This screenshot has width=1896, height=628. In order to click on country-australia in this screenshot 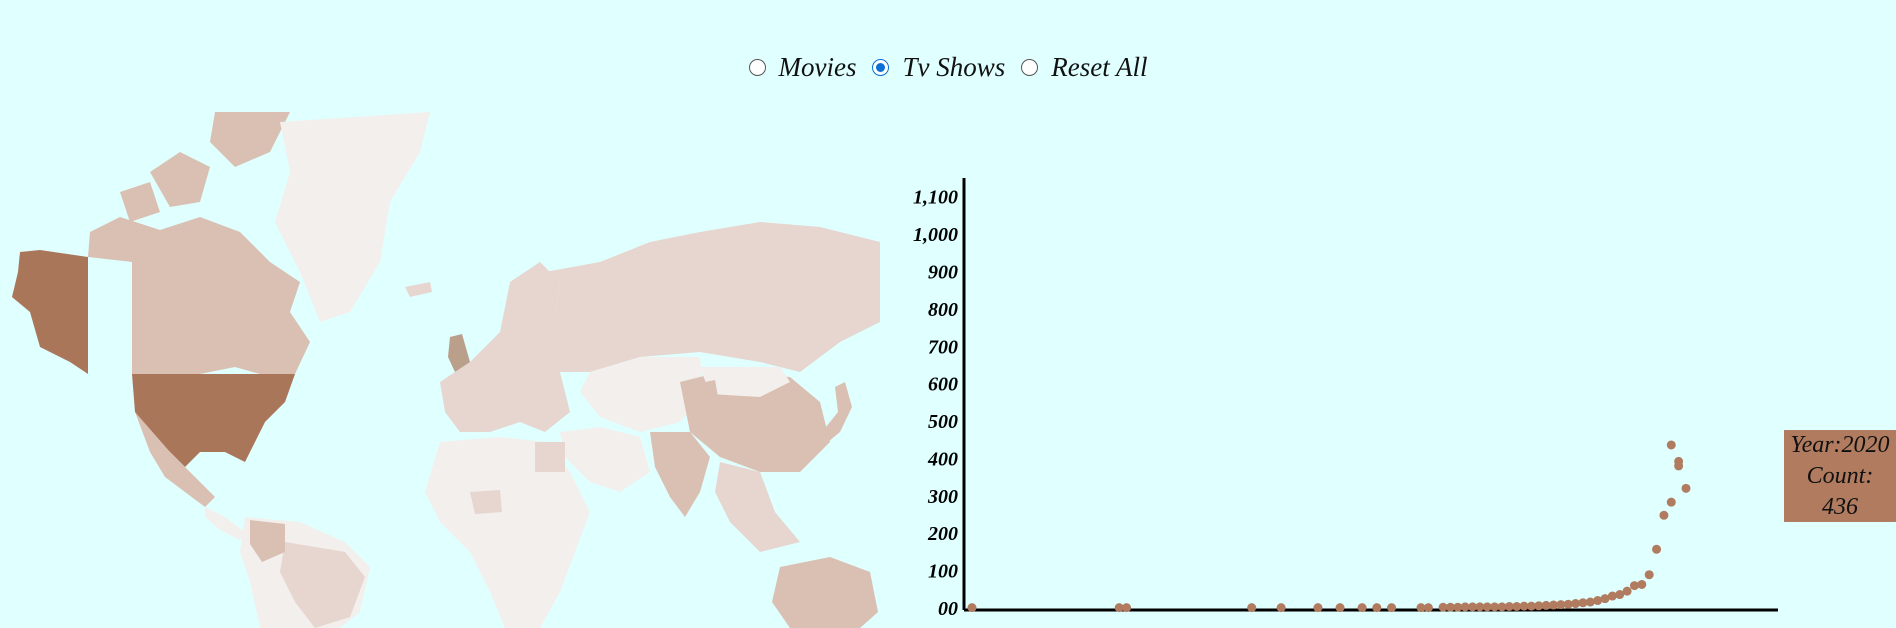, I will do `click(825, 592)`.